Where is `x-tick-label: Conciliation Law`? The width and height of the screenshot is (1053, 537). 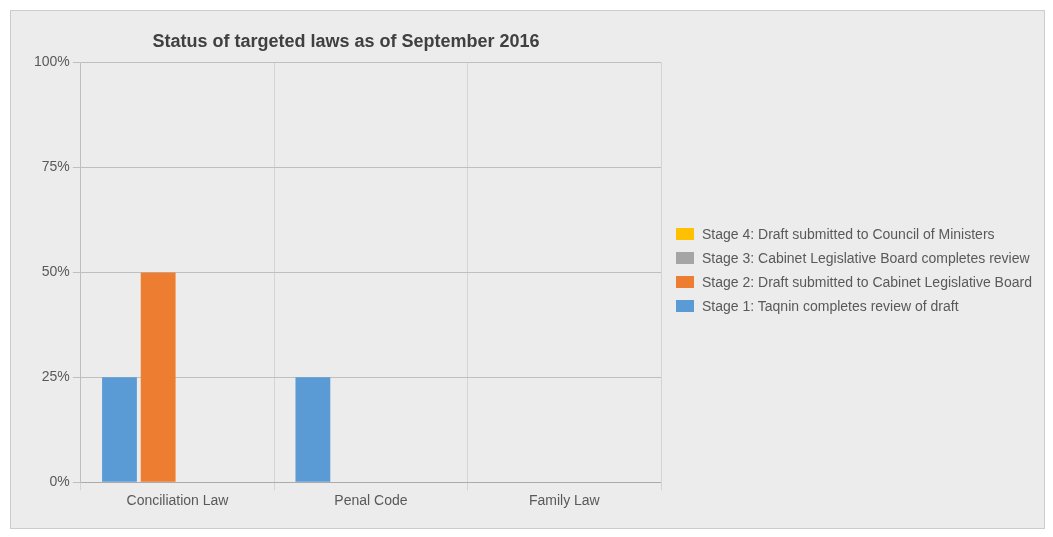
x-tick-label: Conciliation Law is located at coordinates (178, 500).